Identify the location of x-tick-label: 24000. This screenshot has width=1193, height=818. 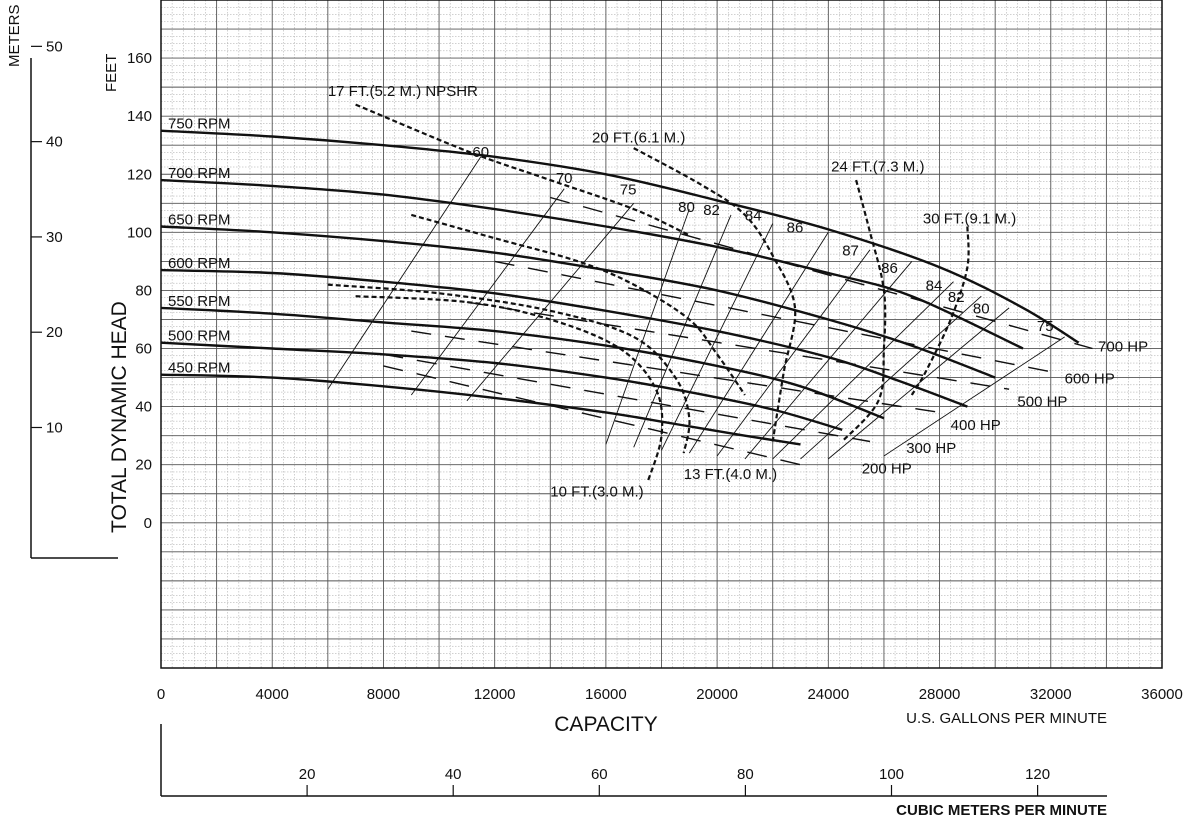
(828, 694).